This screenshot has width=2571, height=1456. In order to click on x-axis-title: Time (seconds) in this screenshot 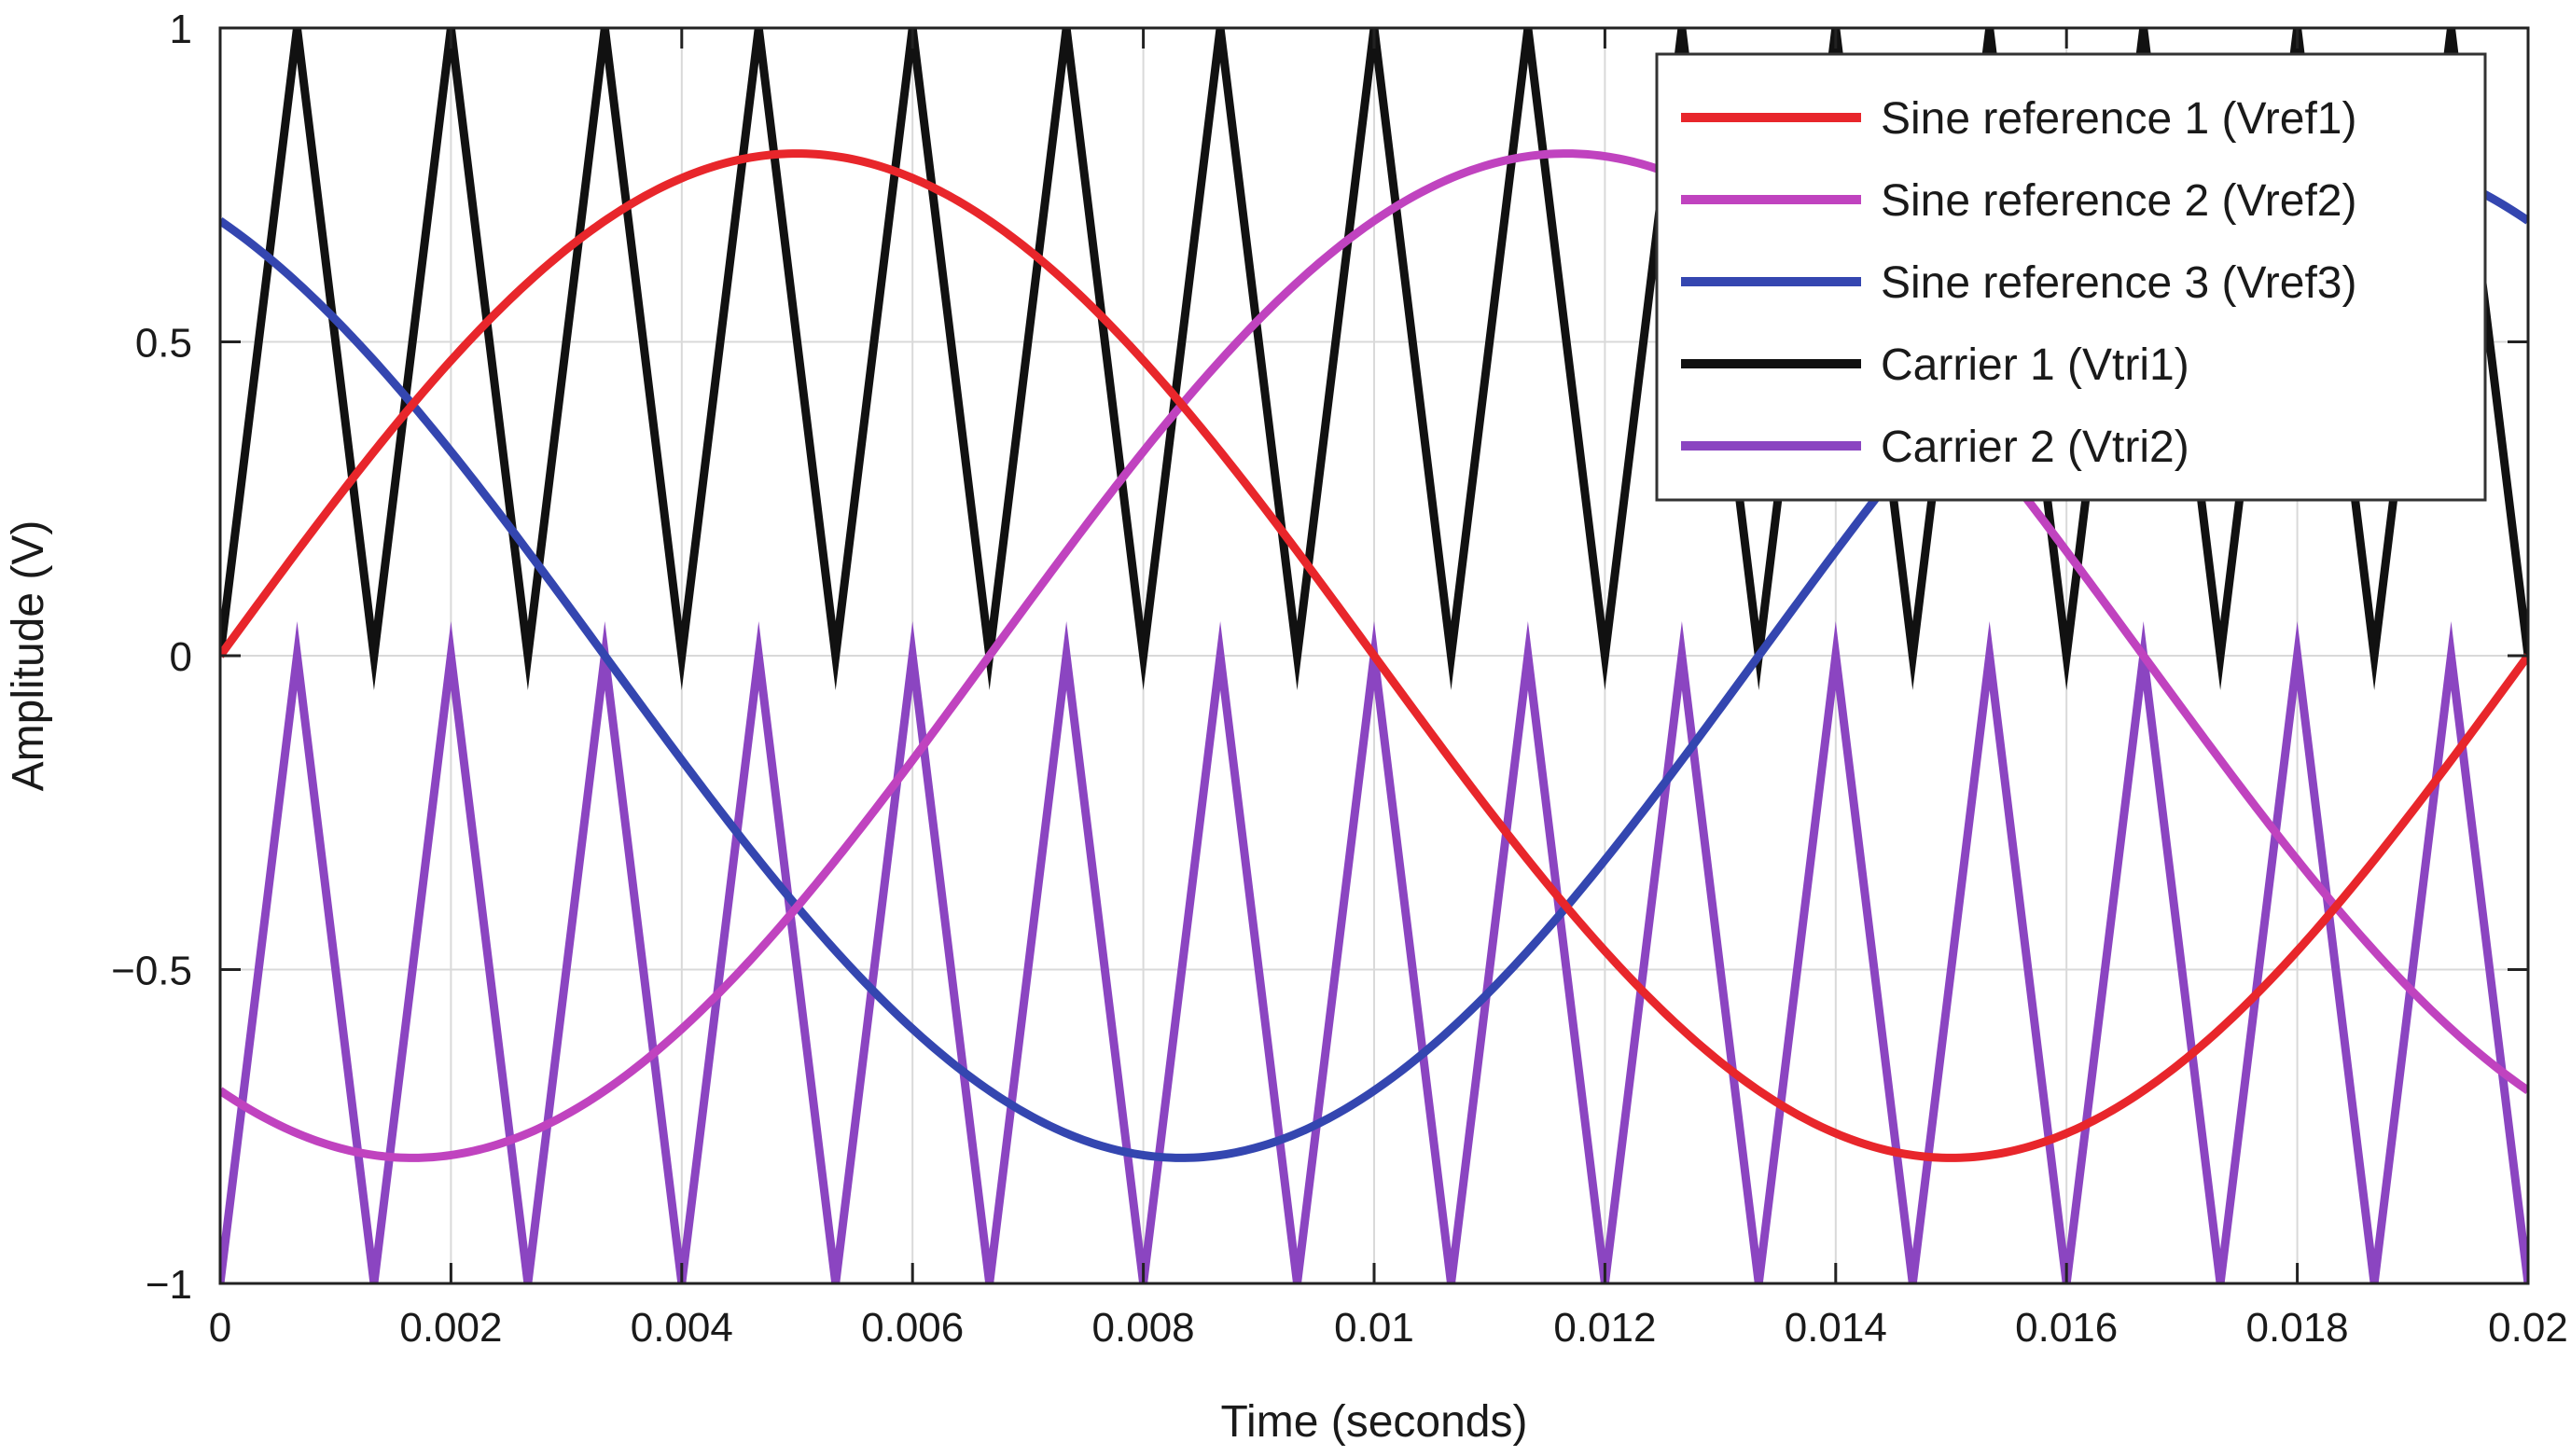, I will do `click(1374, 1422)`.